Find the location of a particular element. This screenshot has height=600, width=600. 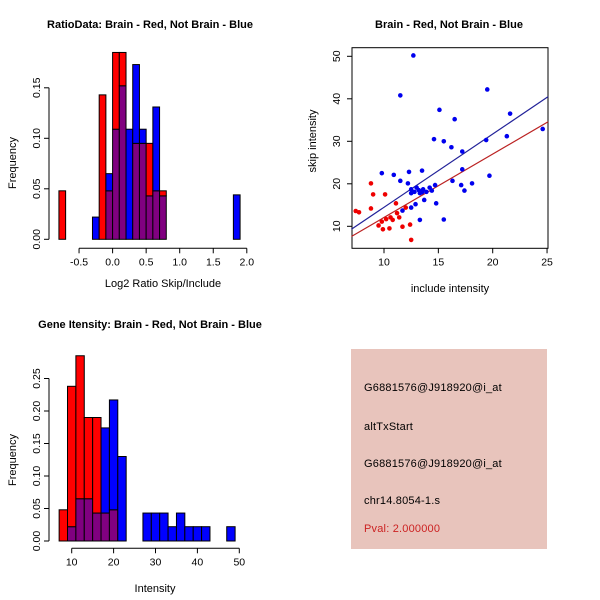

x-tick-label: 10 is located at coordinates (72, 562).